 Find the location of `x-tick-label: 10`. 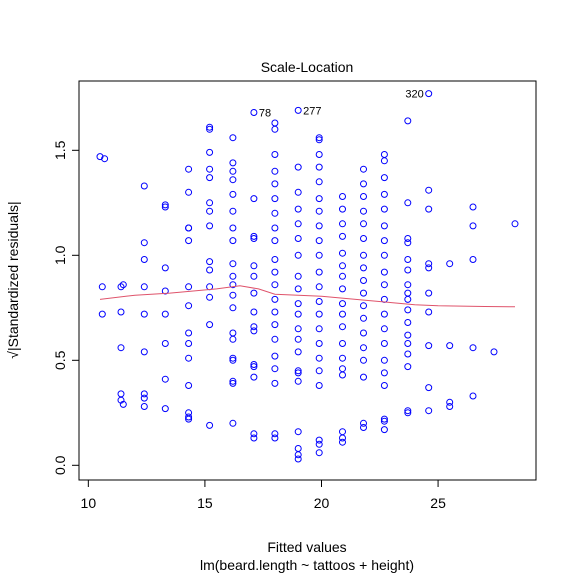

x-tick-label: 10 is located at coordinates (89, 503).